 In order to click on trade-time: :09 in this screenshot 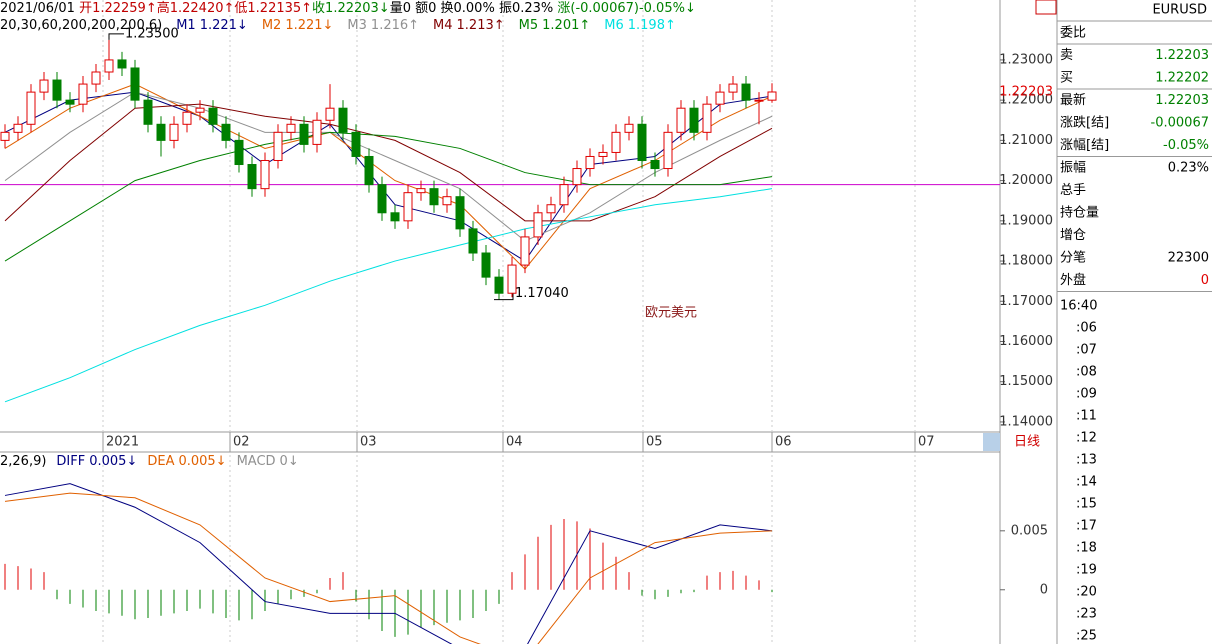, I will do `click(1086, 394)`.